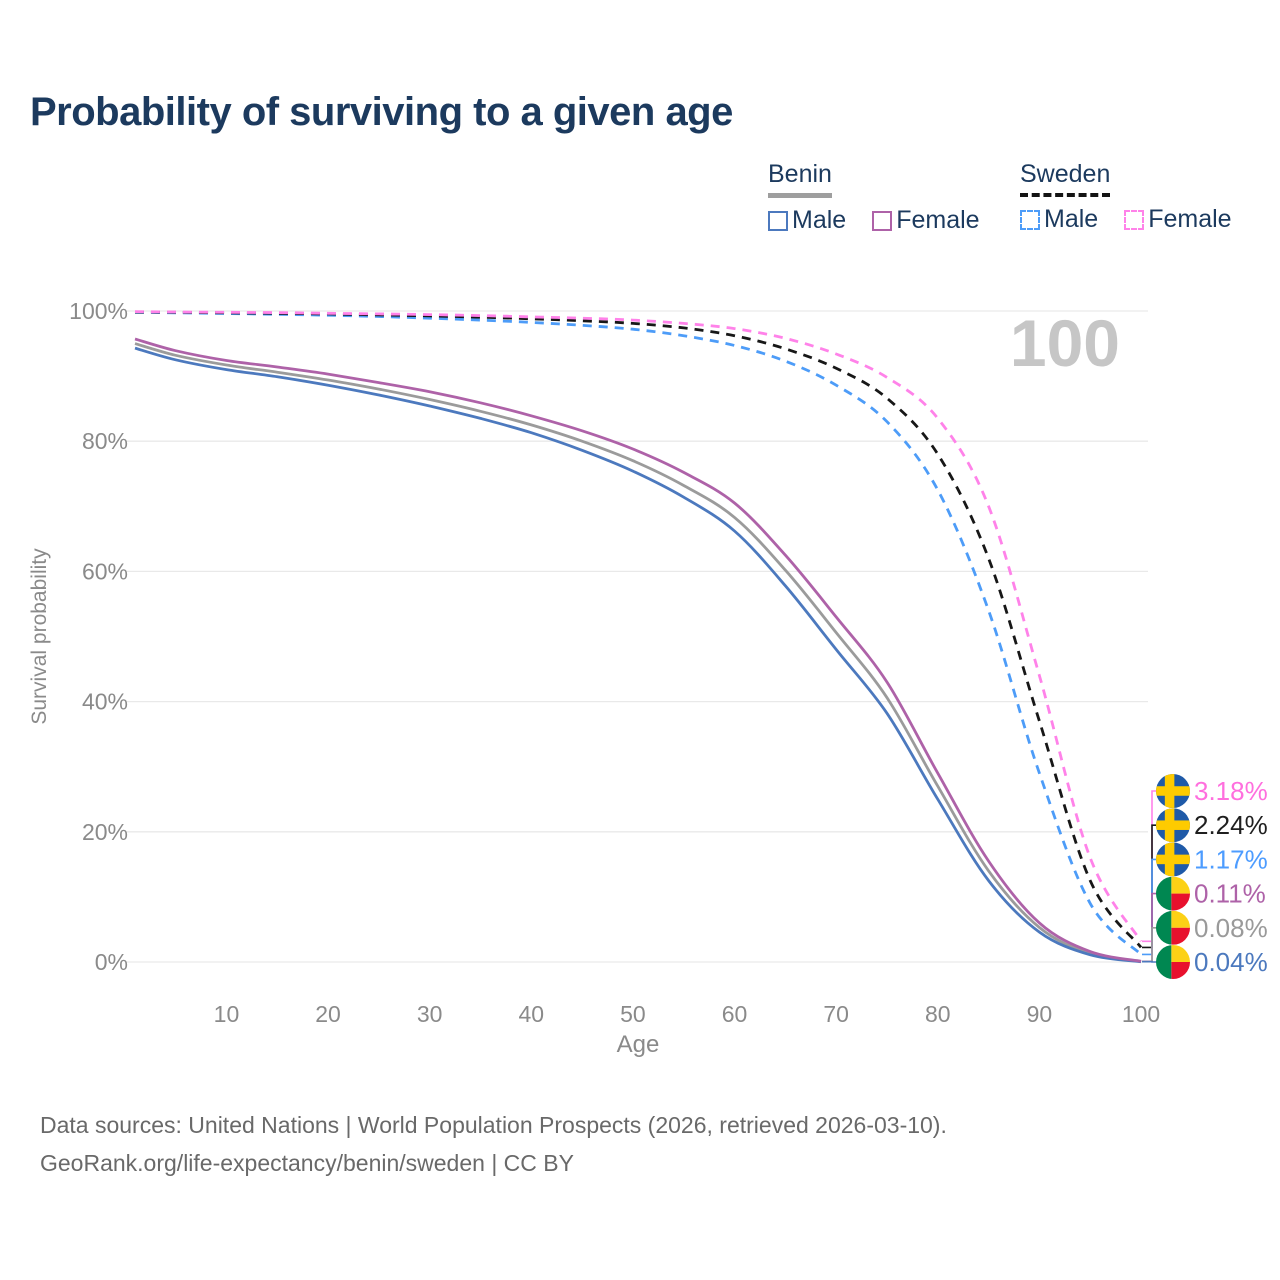 This screenshot has height=1280, width=1280. Describe the element at coordinates (638, 1044) in the screenshot. I see `x-axis-label: Age` at that location.